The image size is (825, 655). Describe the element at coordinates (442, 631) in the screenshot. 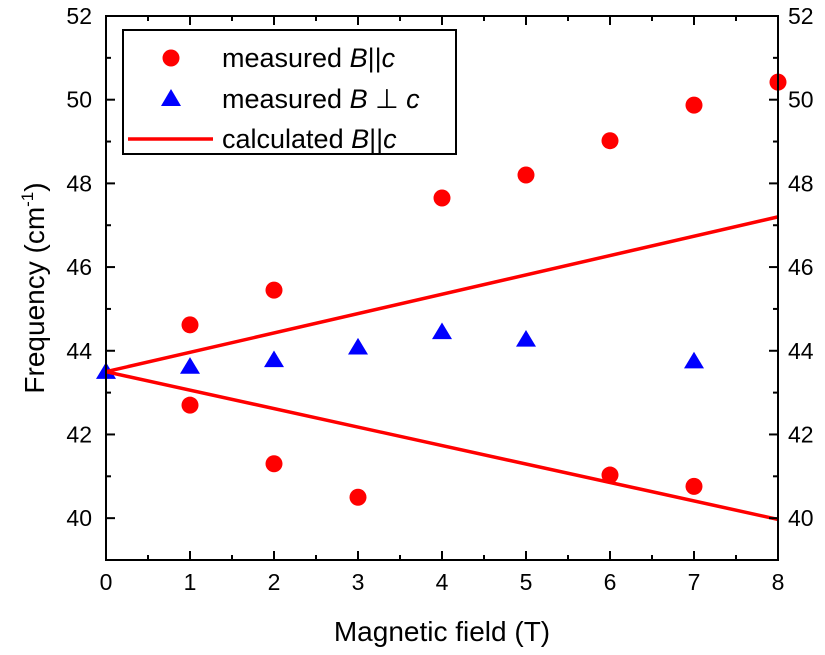

I see `x-axis-title: Magnetic field (T)` at that location.